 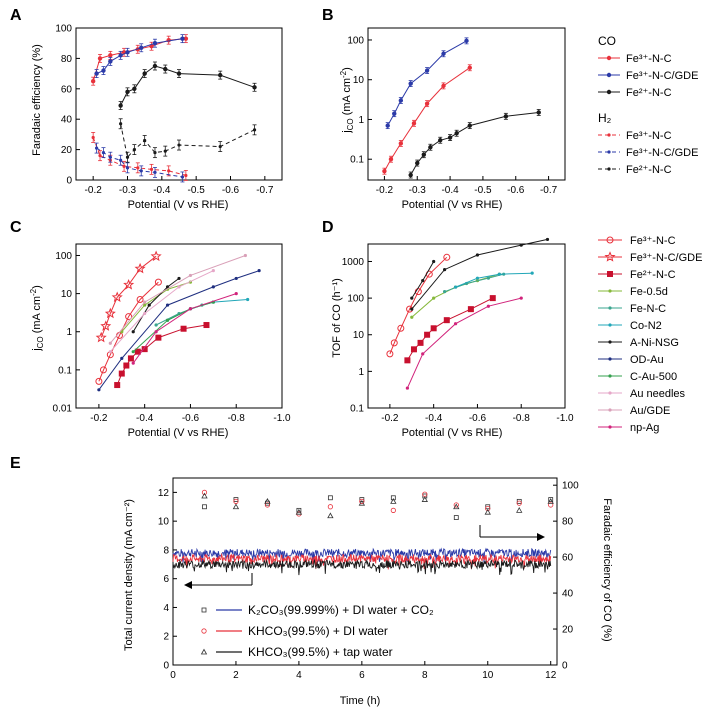 I want to click on panel-c-series-od-au, so click(x=179, y=330).